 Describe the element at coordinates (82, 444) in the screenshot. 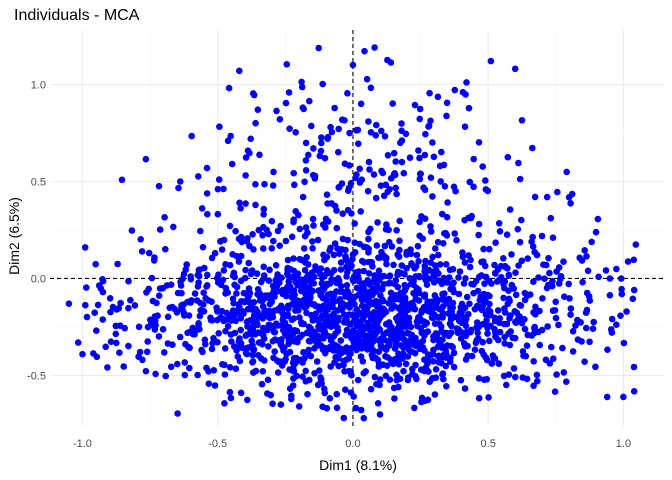

I see `x-tick-label: -1.0` at that location.